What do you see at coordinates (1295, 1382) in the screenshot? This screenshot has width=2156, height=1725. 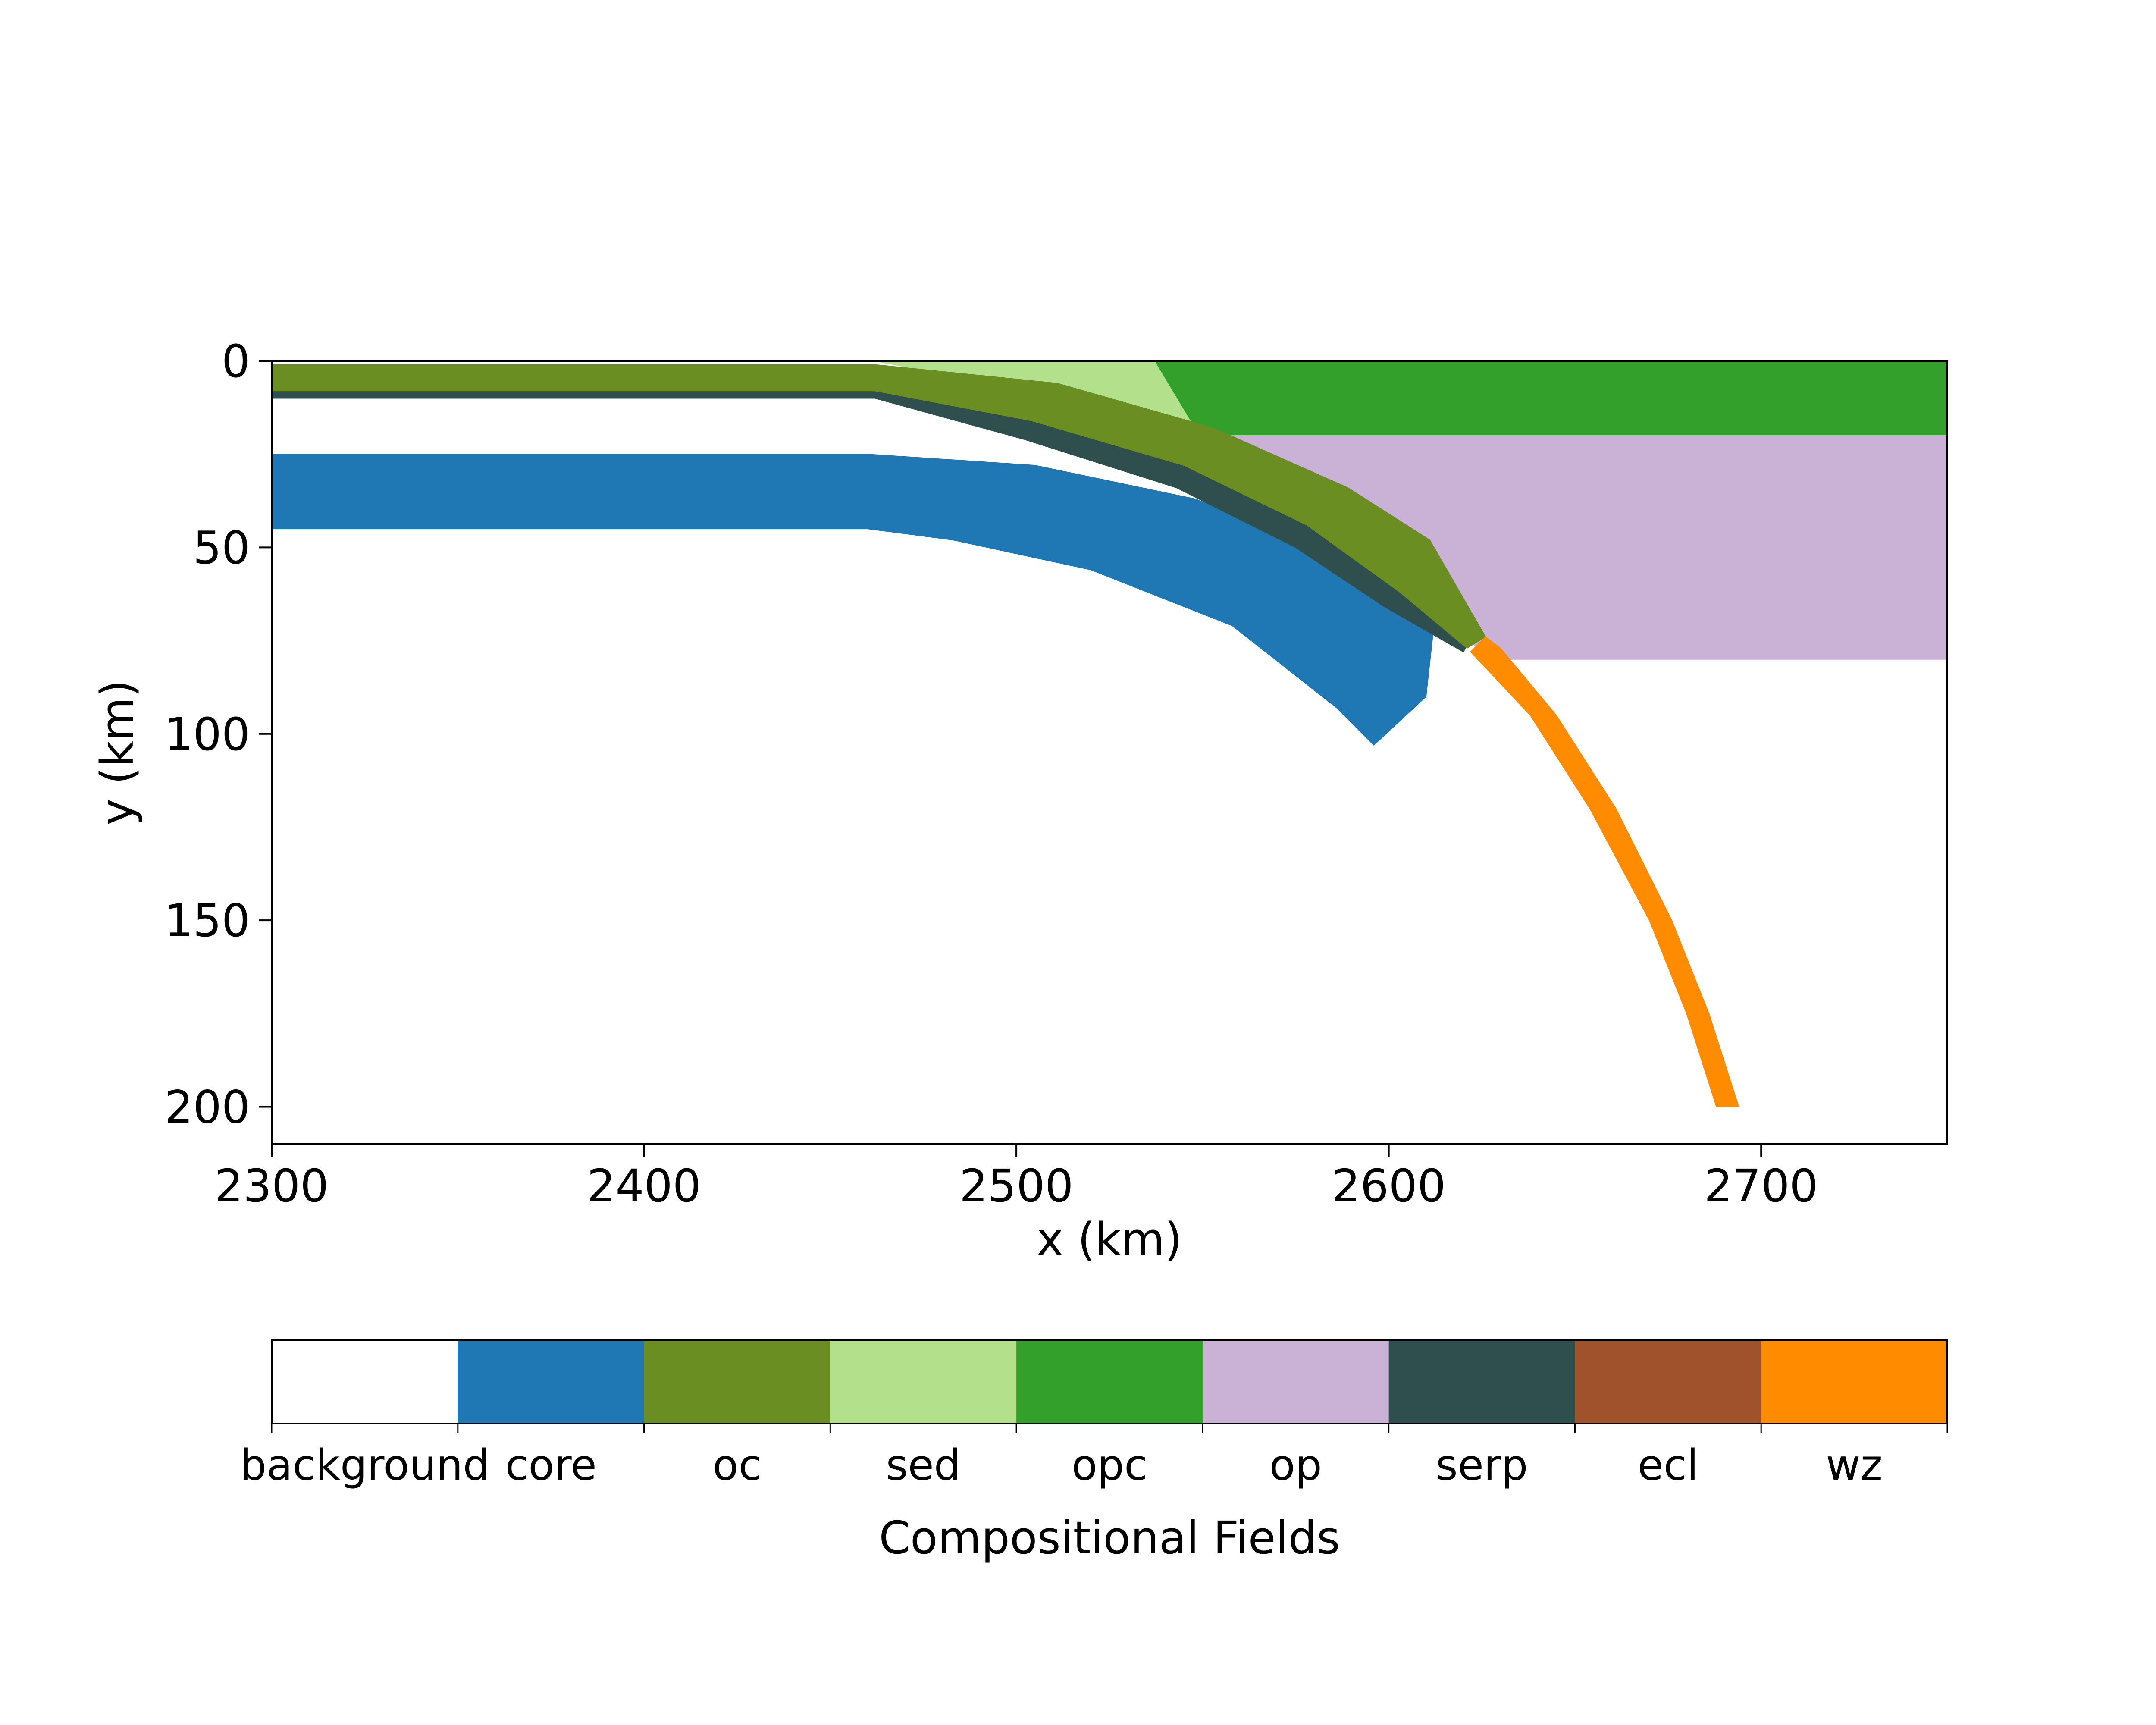 I see `colorbar-swatch-op` at bounding box center [1295, 1382].